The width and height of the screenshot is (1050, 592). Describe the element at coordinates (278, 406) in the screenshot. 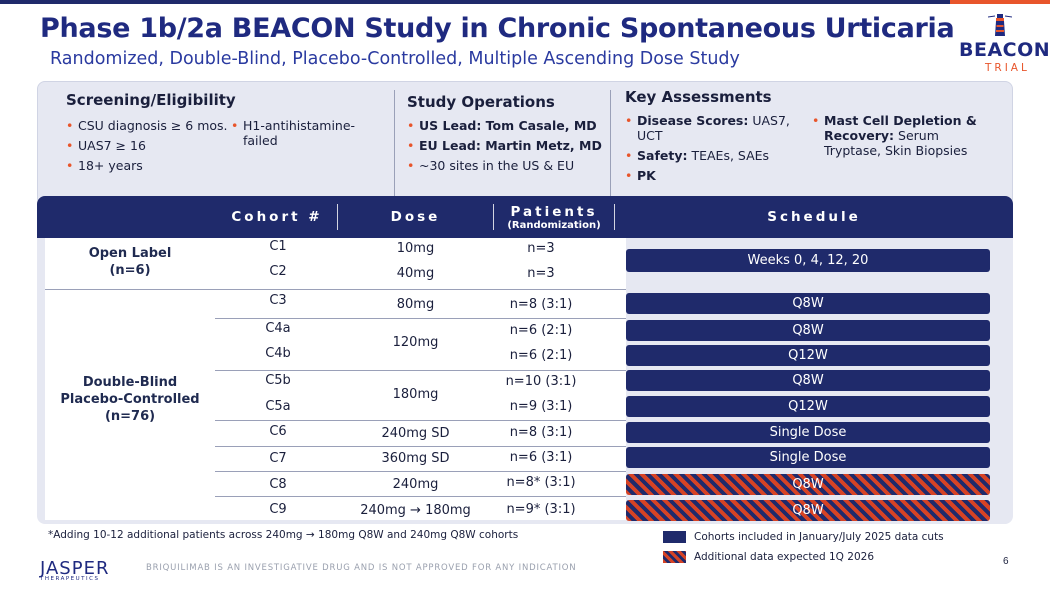

I see `cohort-cell: C5a` at that location.